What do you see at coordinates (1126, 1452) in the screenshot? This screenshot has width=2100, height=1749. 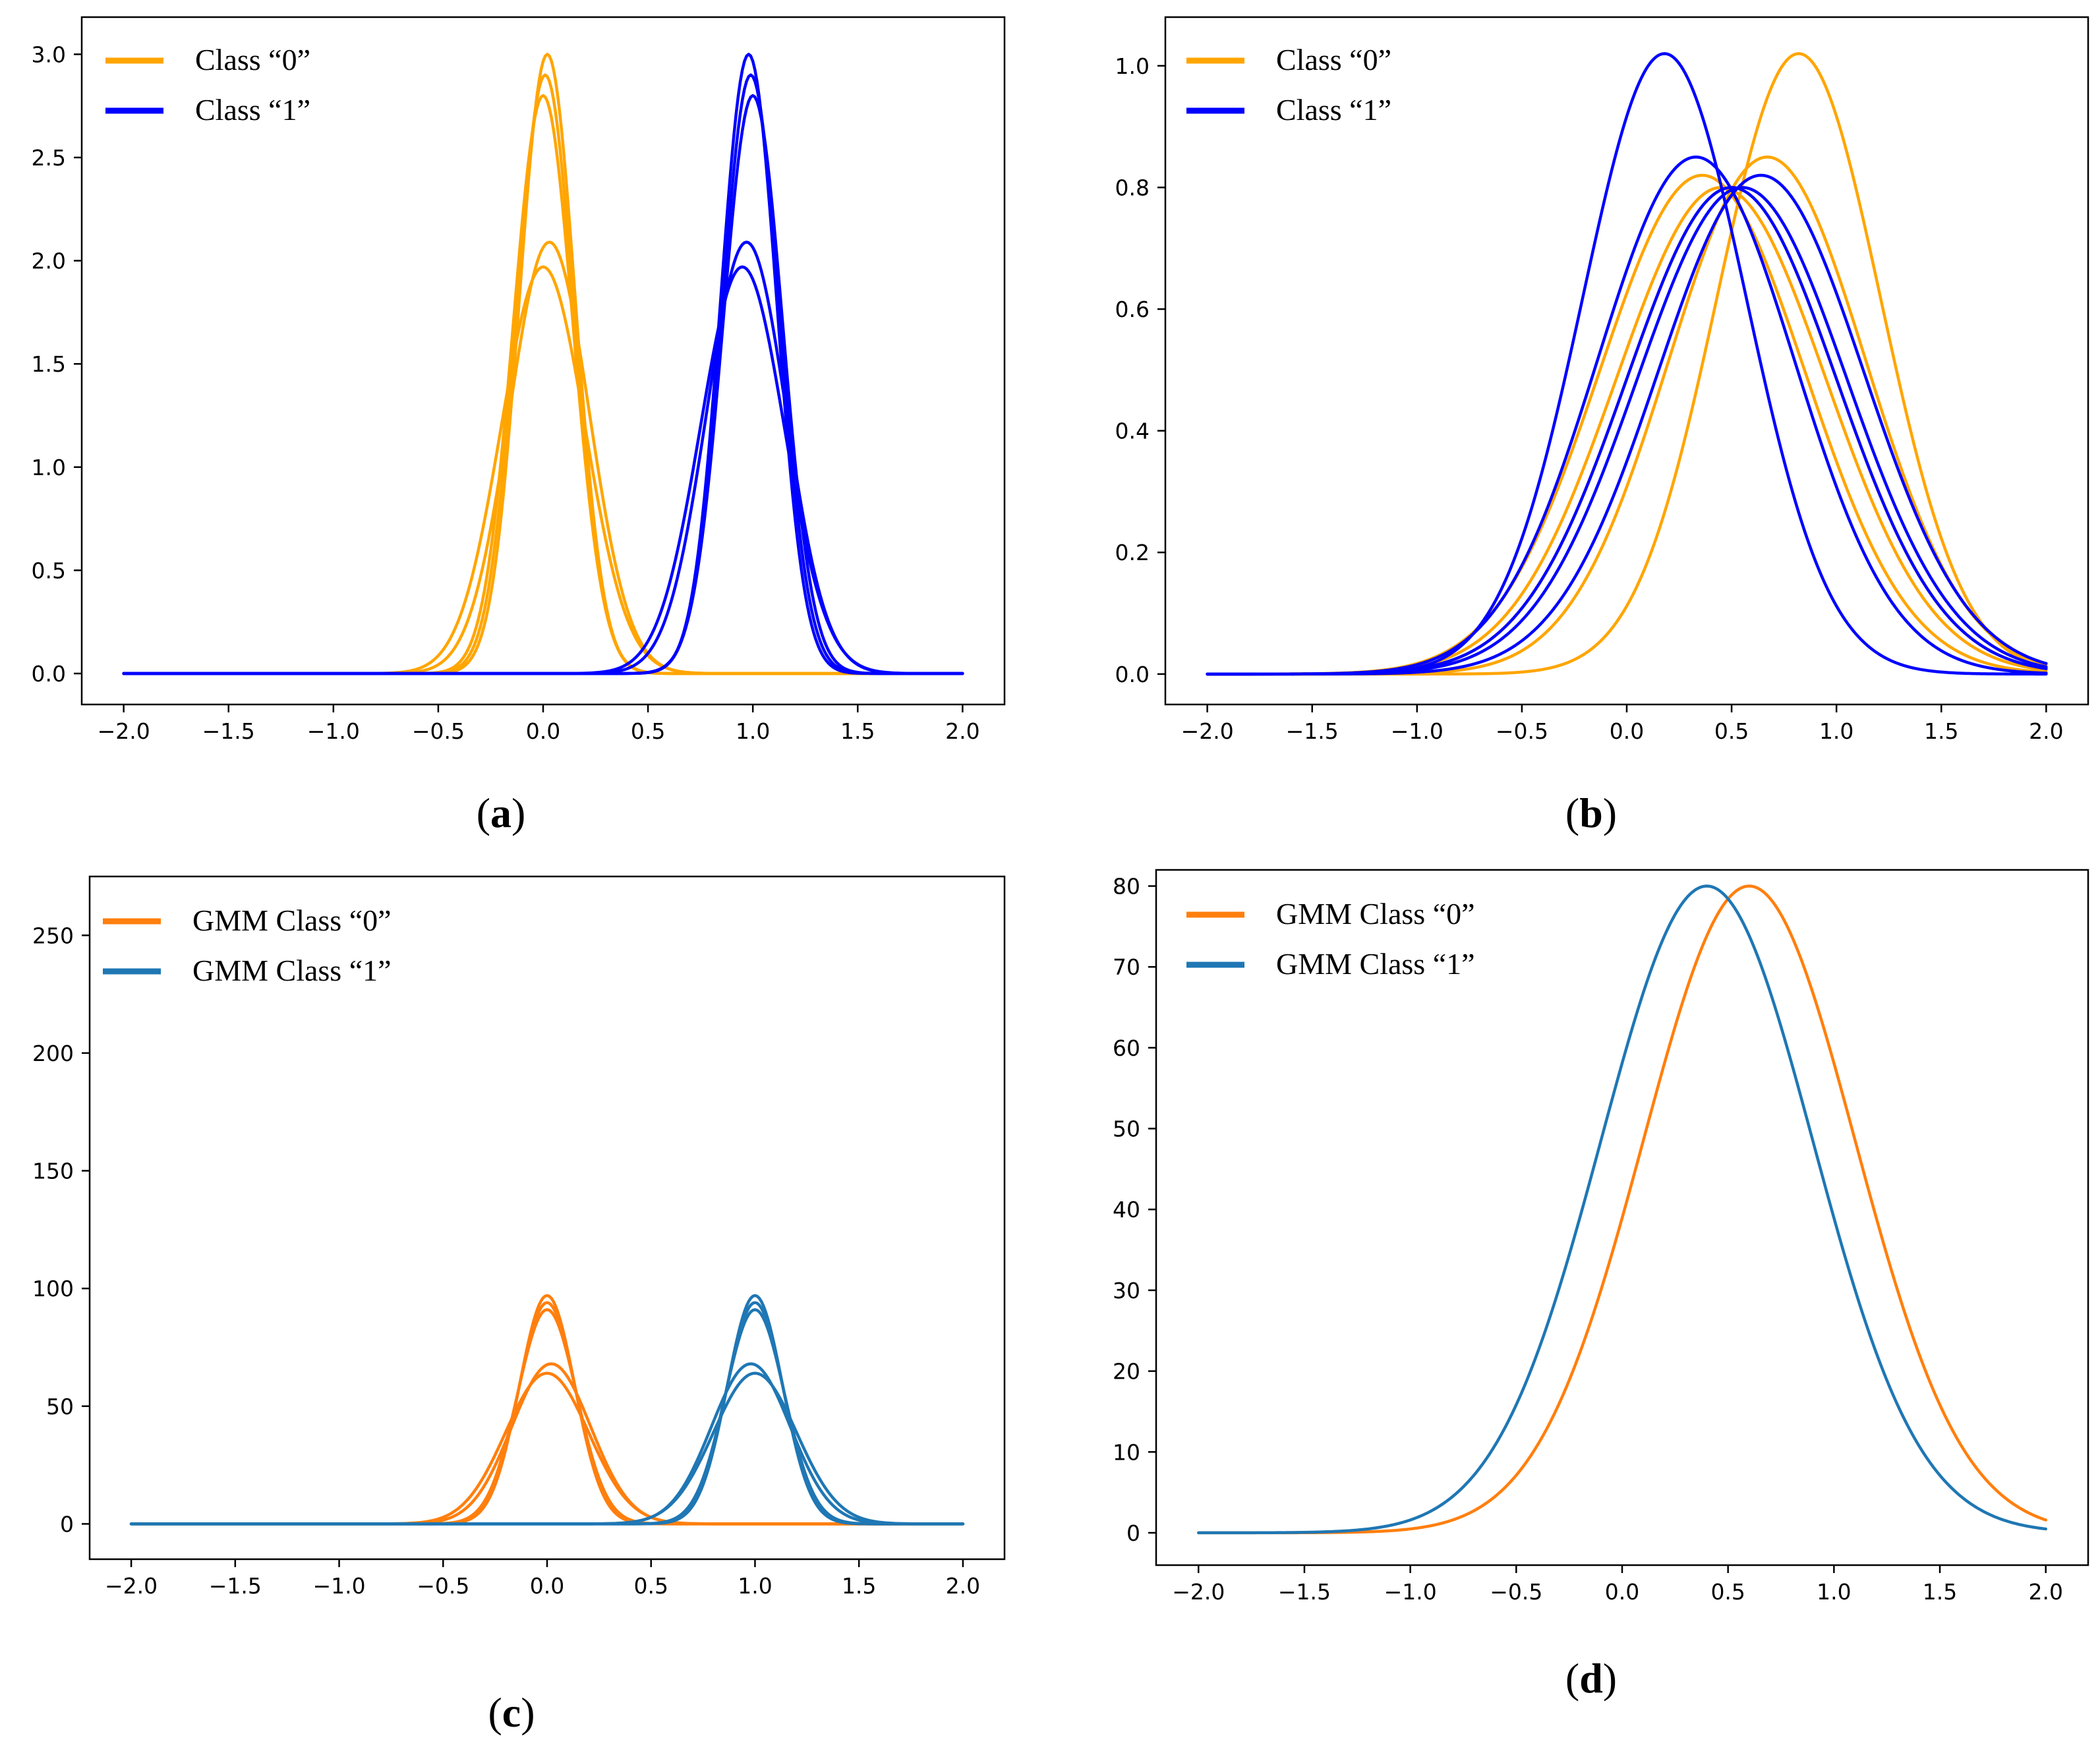 I see `y-tick-label: 10` at bounding box center [1126, 1452].